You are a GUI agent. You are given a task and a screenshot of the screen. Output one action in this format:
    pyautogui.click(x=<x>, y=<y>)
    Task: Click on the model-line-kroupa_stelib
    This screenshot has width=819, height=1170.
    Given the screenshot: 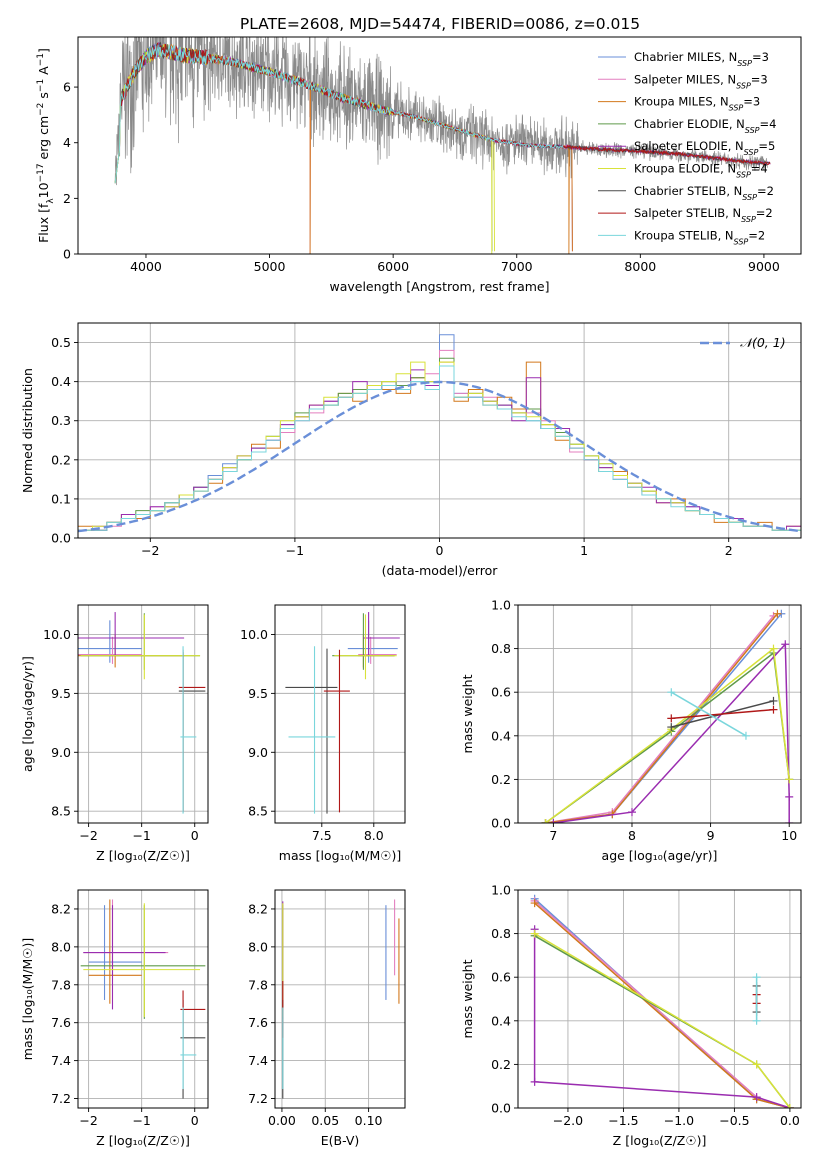 What is the action you would take?
    pyautogui.click(x=339, y=114)
    